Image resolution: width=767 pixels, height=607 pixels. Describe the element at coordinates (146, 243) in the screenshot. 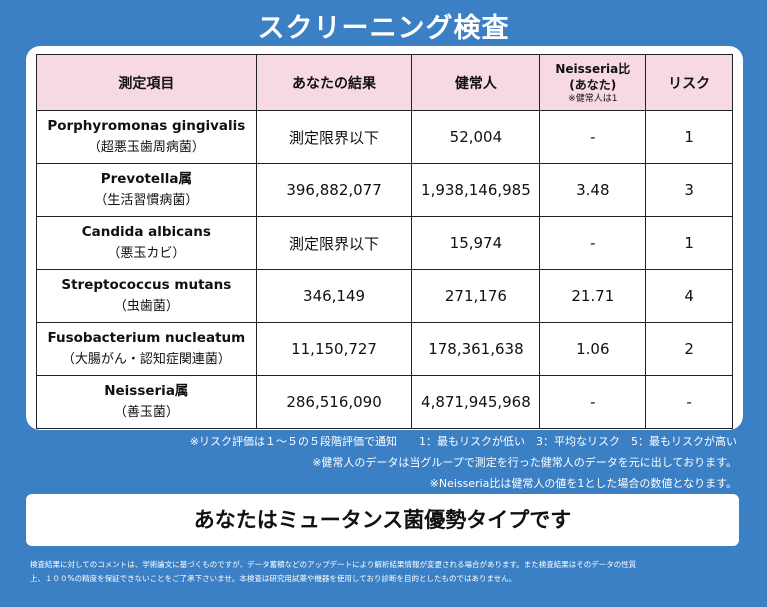

I see `item-cell: Candida albicans （悪玉カビ）` at that location.